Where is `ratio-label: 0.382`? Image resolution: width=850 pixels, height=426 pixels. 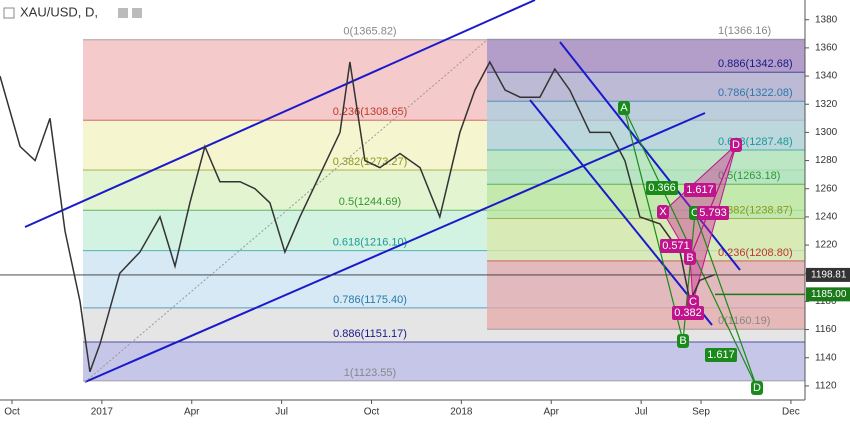 ratio-label: 0.382 is located at coordinates (688, 313).